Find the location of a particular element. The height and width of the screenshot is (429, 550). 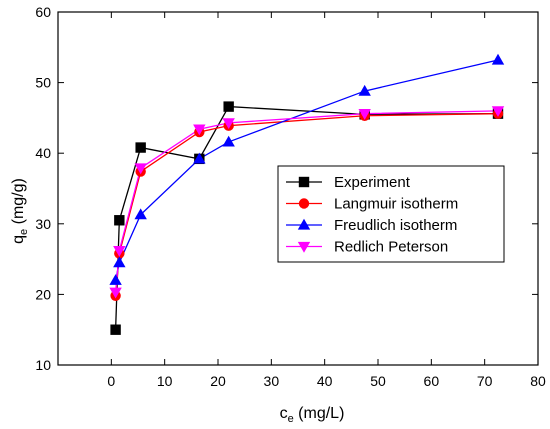

y-axis-label-main: q is located at coordinates (18, 239).